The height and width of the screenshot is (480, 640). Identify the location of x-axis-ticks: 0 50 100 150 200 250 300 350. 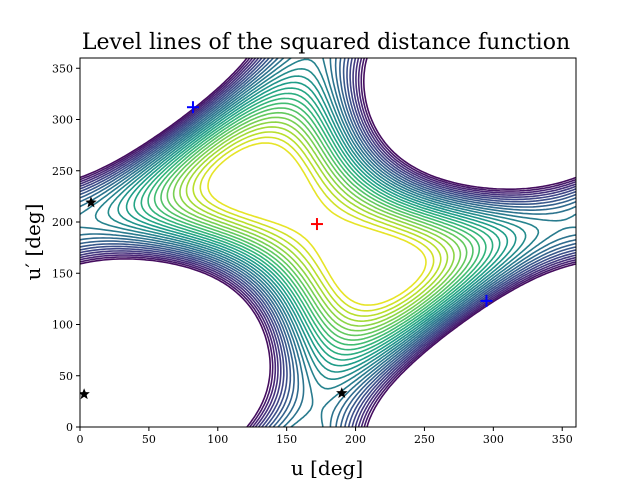
(325, 436).